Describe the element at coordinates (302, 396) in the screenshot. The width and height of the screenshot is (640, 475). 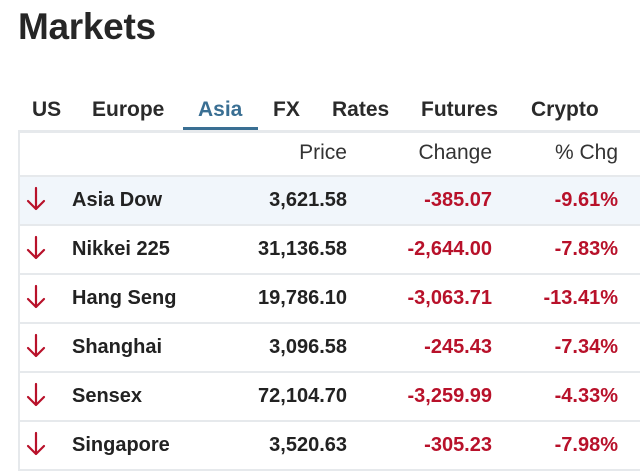
I see `index-price: 72,104.70` at that location.